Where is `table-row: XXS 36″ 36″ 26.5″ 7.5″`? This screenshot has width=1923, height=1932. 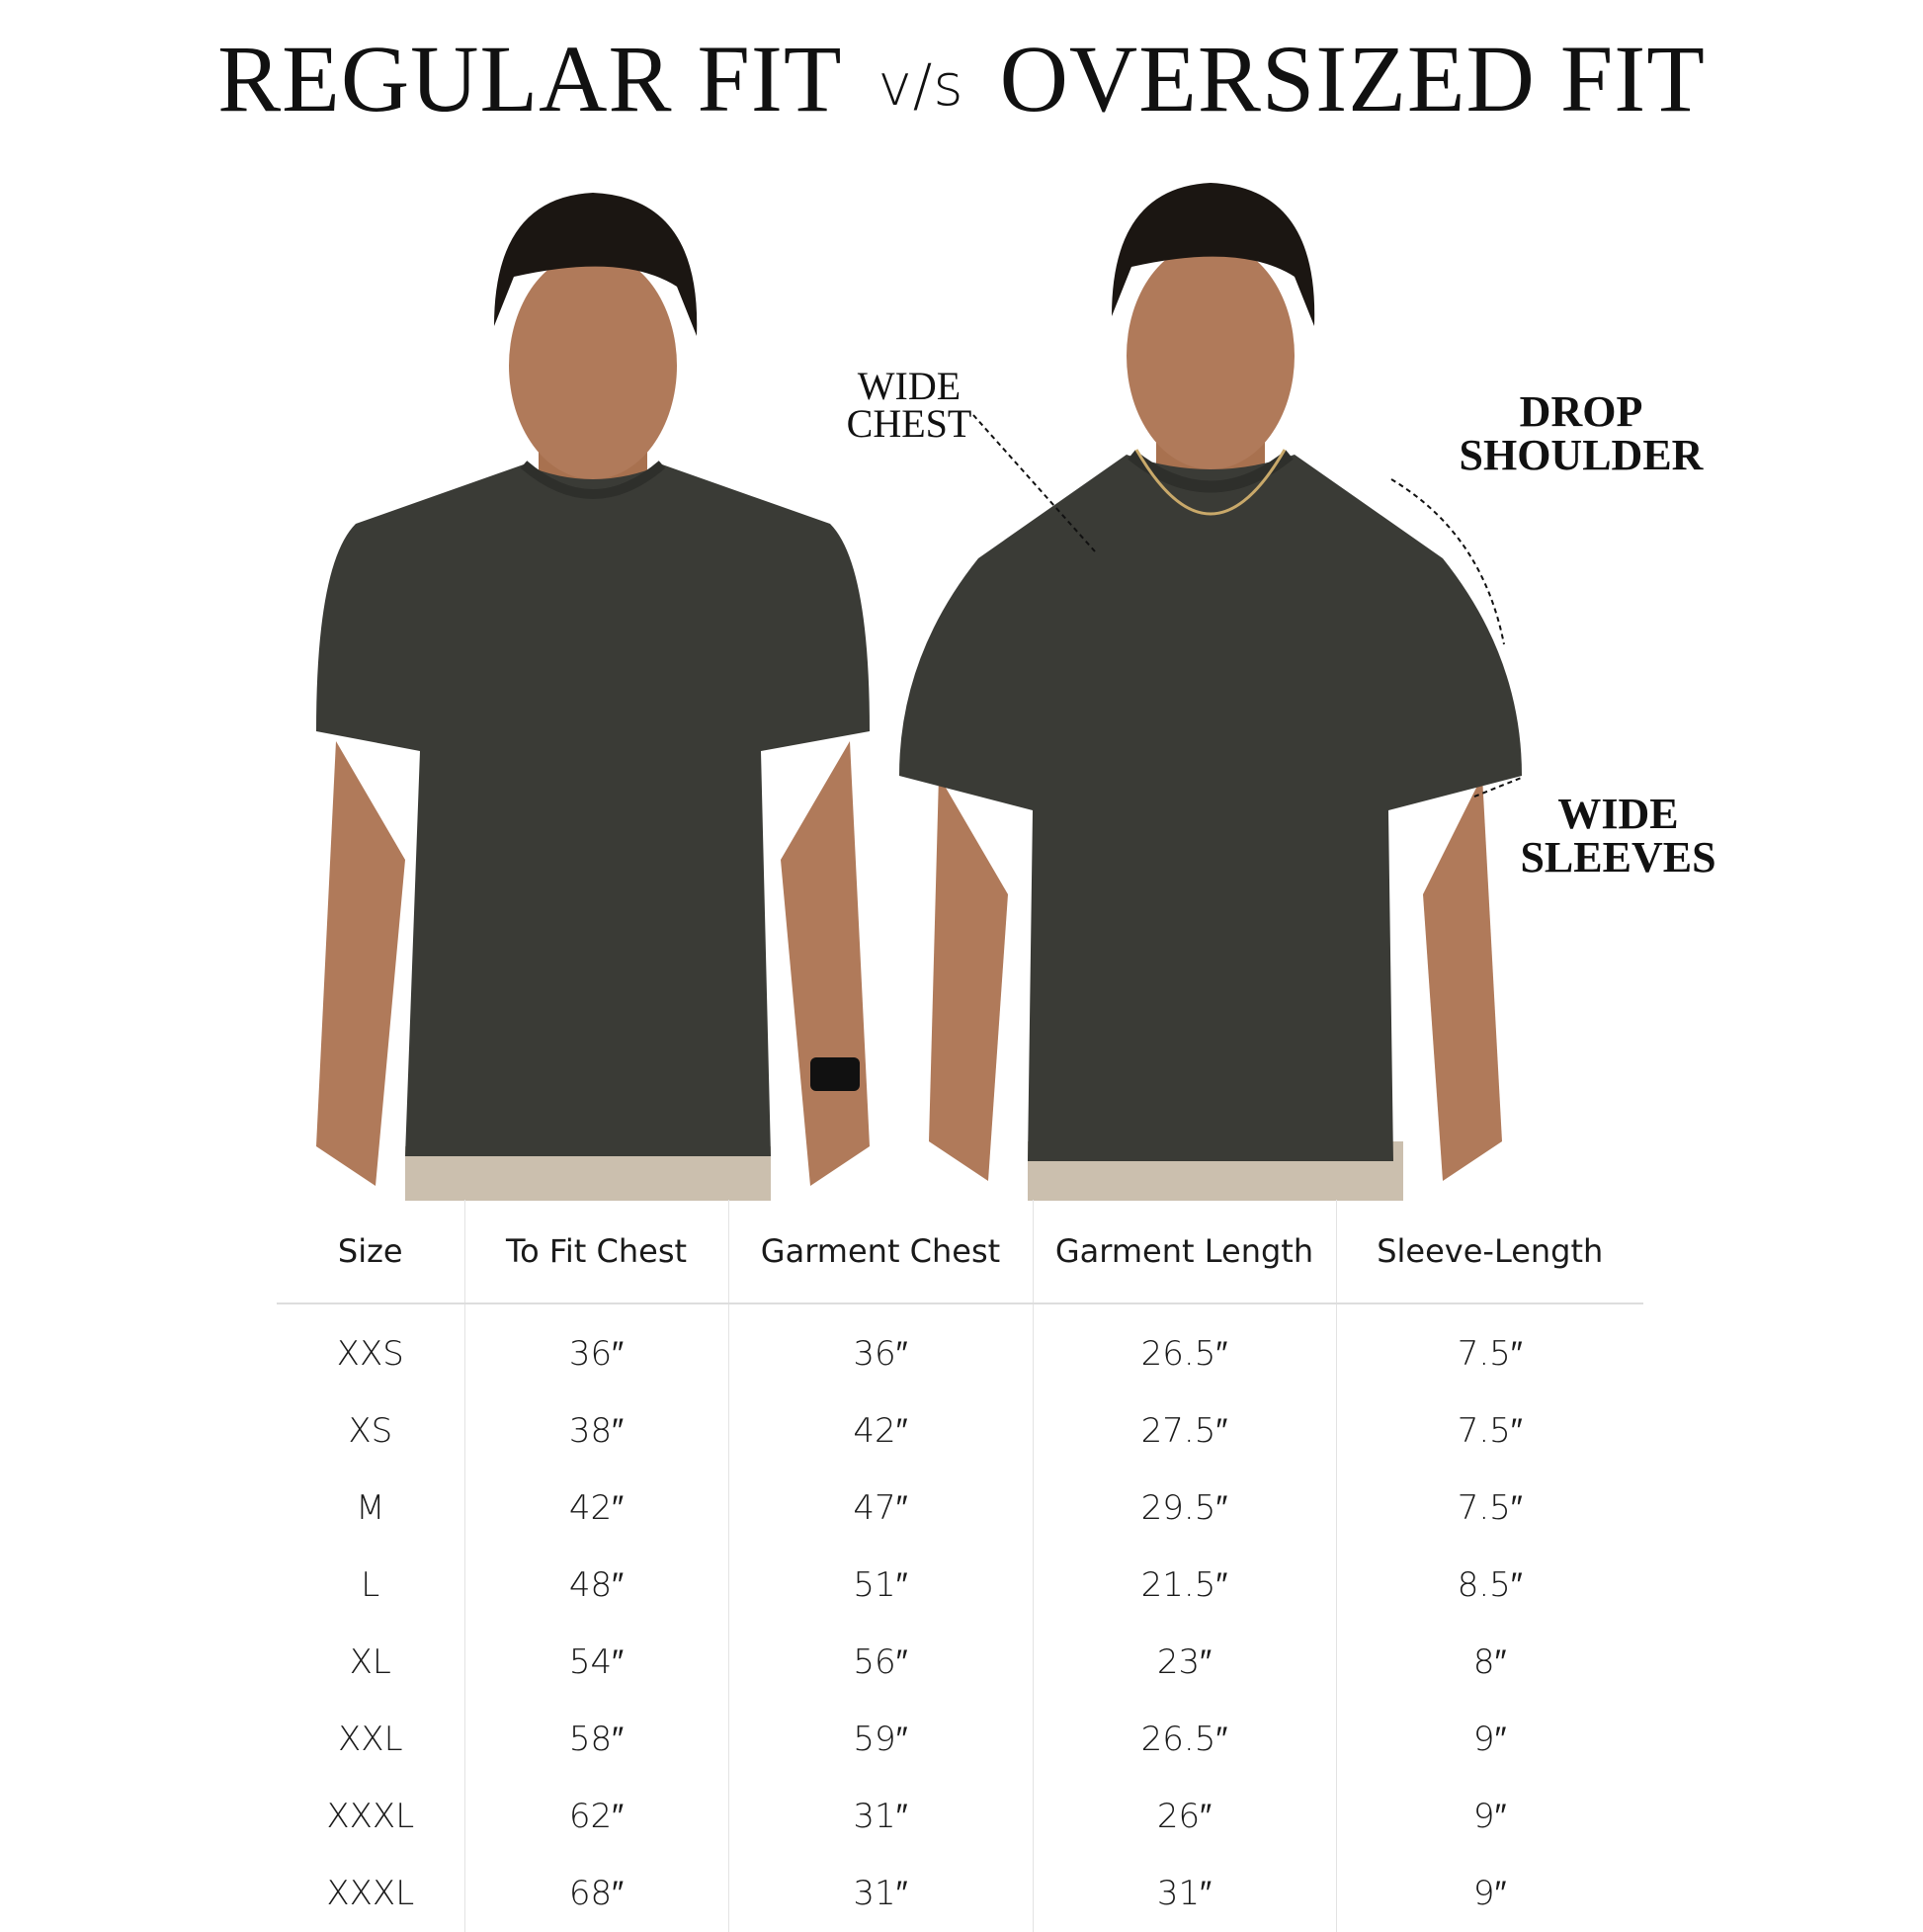 table-row: XXS 36″ 36″ 26.5″ 7.5″ is located at coordinates (960, 1347).